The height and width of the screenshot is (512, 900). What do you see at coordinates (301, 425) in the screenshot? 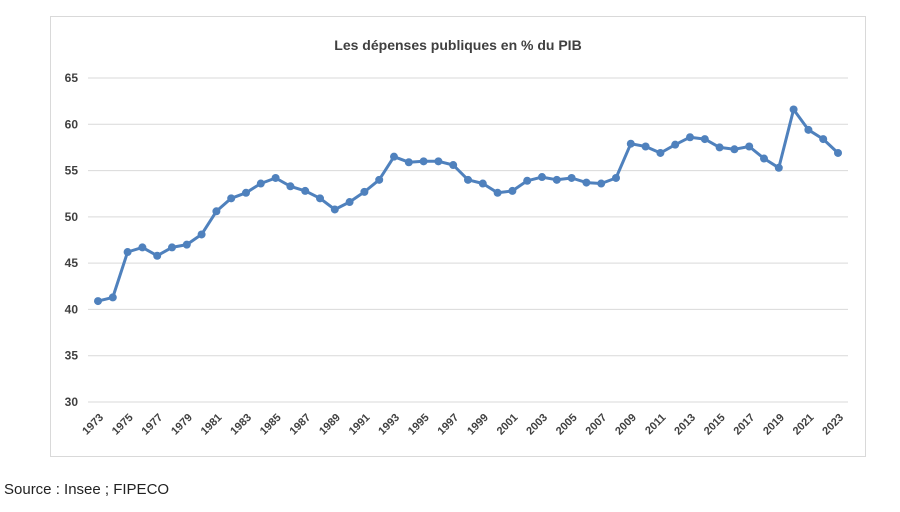
I see `x-tick-label-1987: 1987` at bounding box center [301, 425].